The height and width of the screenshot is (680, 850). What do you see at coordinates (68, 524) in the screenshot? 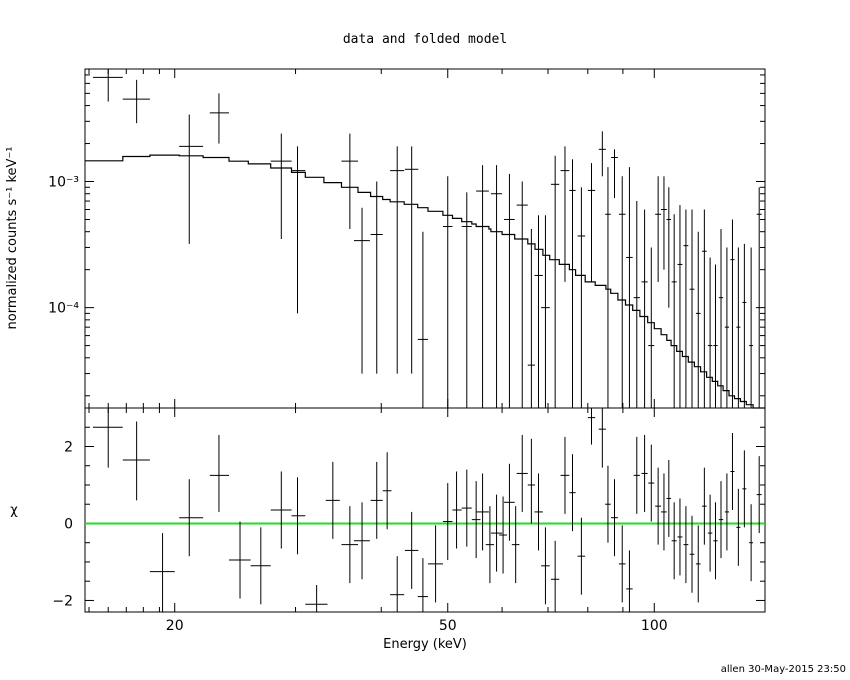
I see `y-tick-label: 0` at bounding box center [68, 524].